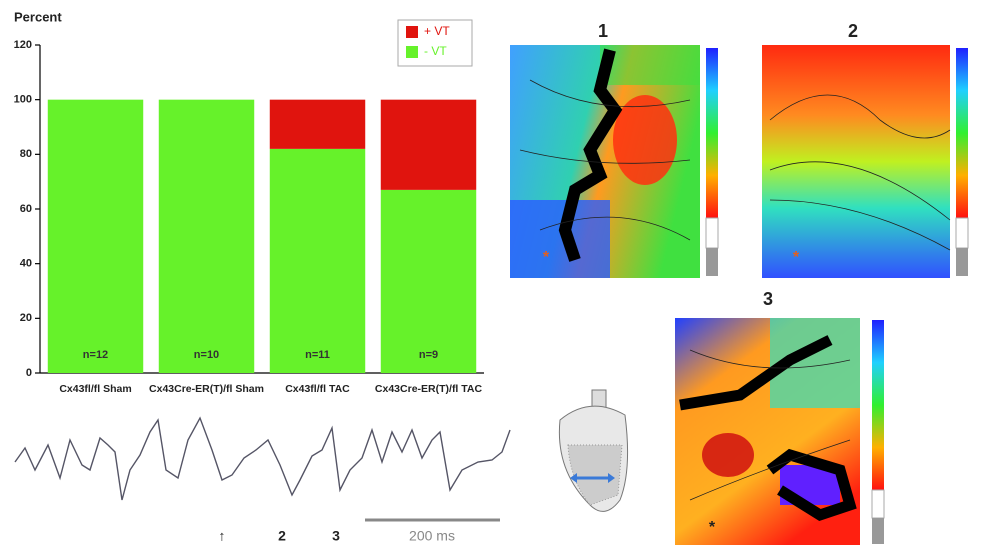 This screenshot has width=982, height=552. I want to click on legend: + VT - VT, so click(428, 41).